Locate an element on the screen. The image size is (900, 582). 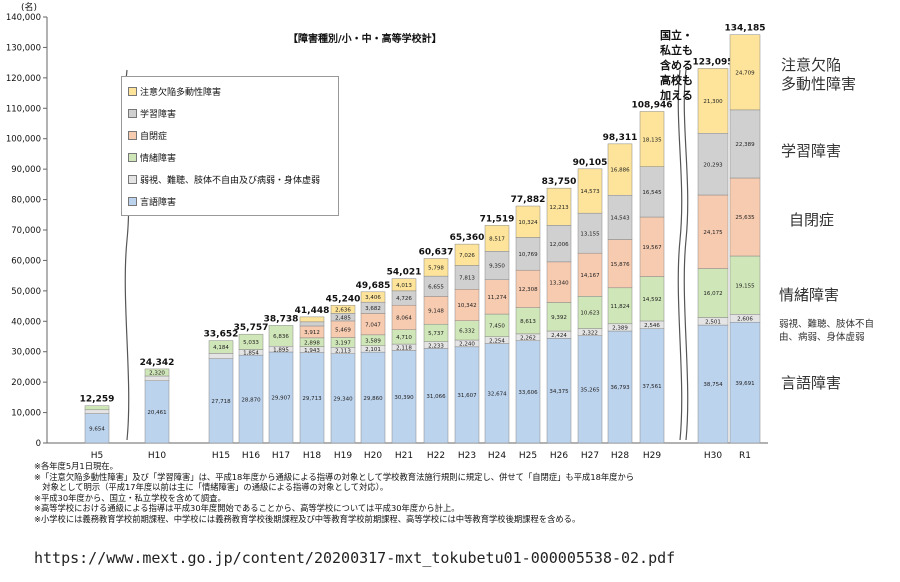
x-tick-label: H28 is located at coordinates (620, 456).